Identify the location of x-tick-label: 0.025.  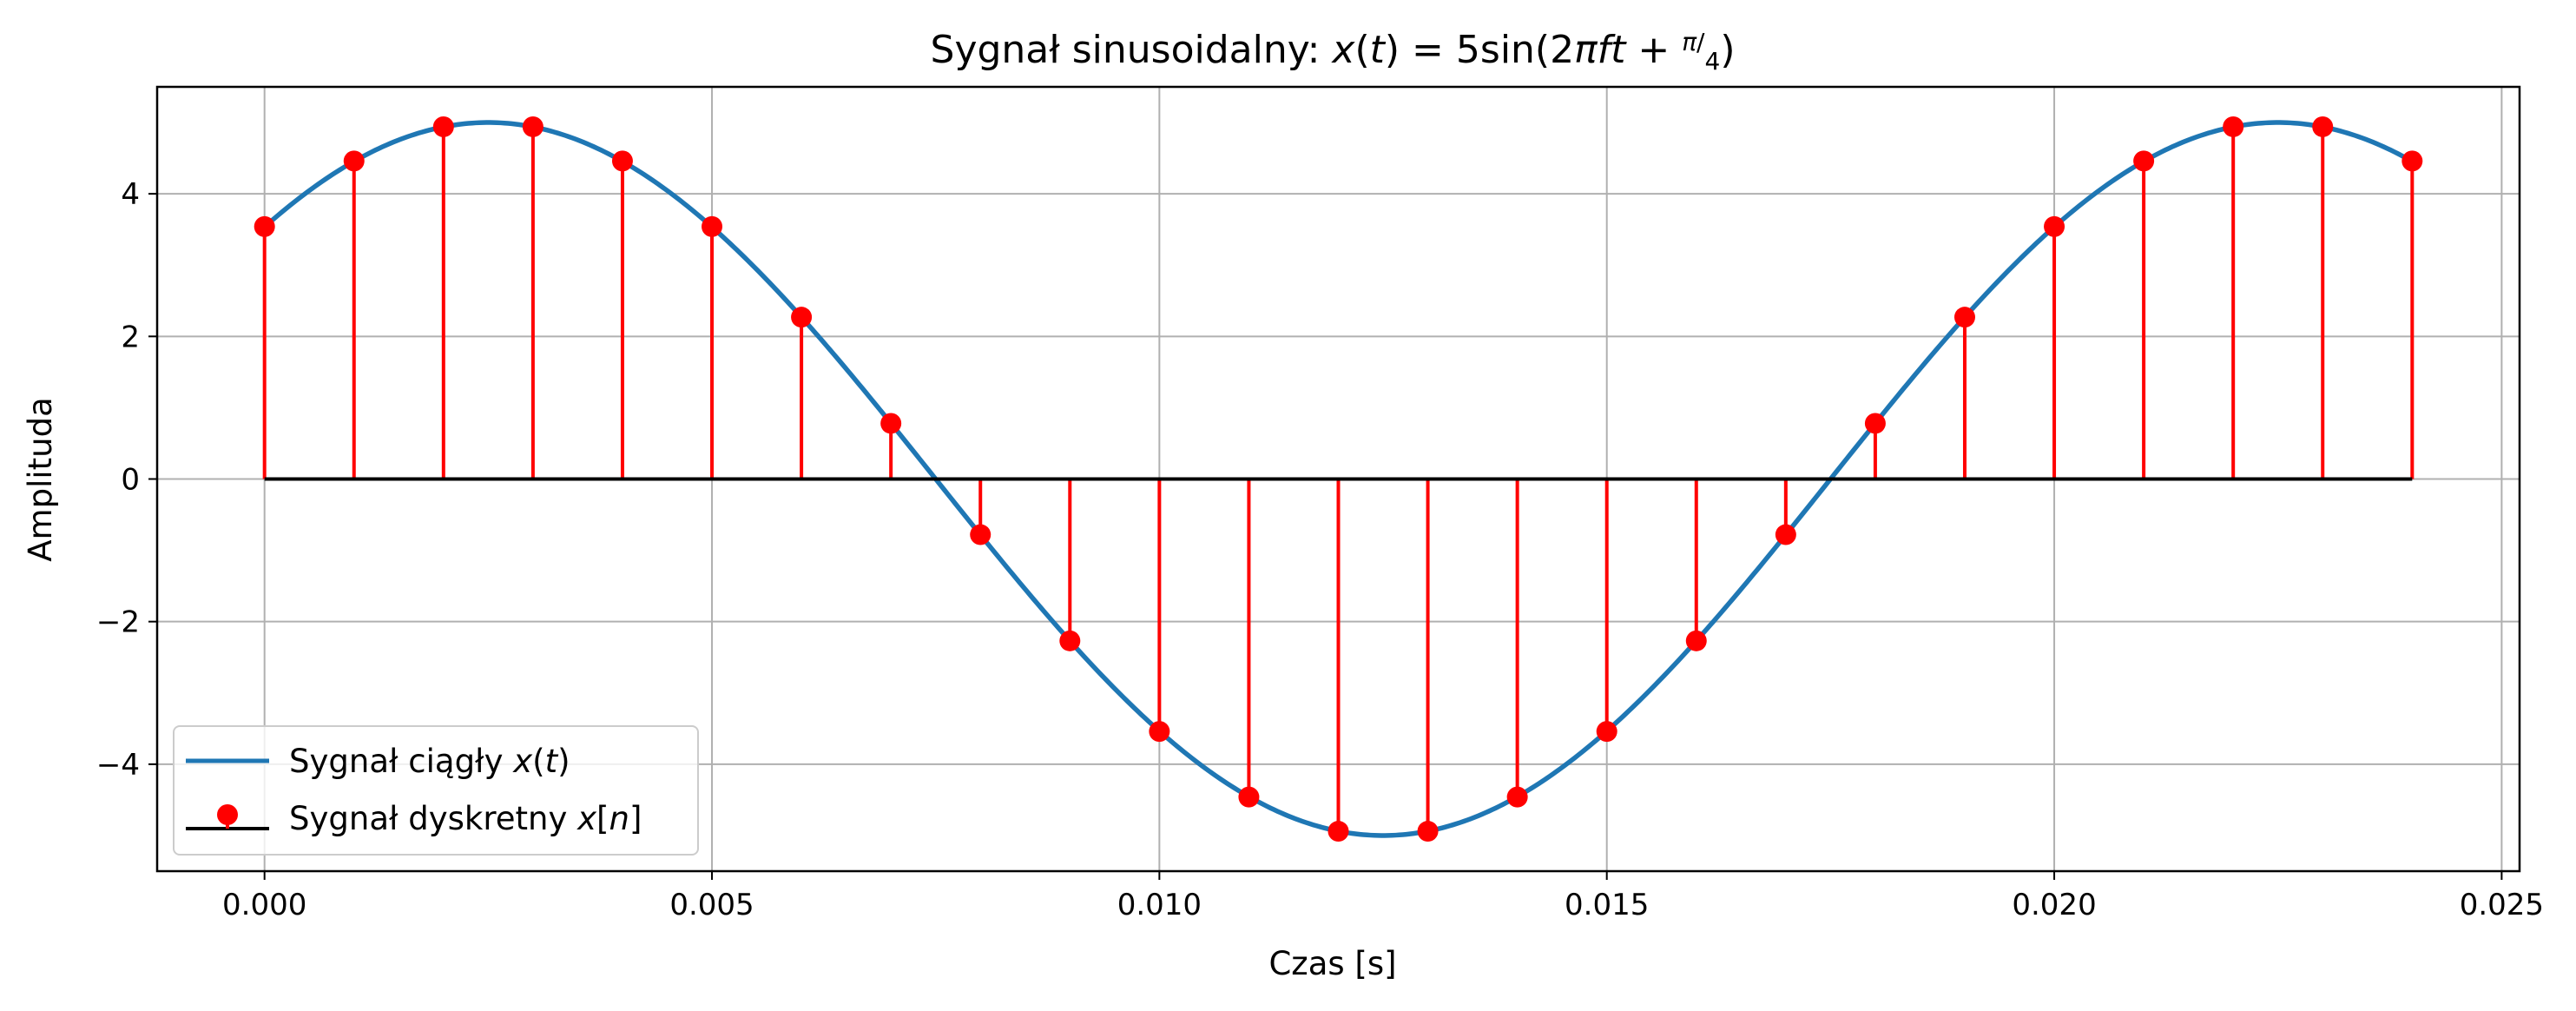
(2502, 905).